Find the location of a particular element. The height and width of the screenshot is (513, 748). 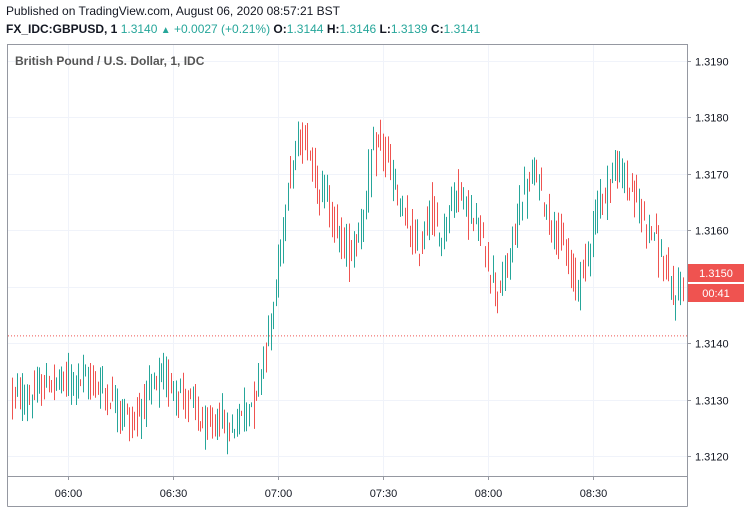

countdown-tag is located at coordinates (716, 293).